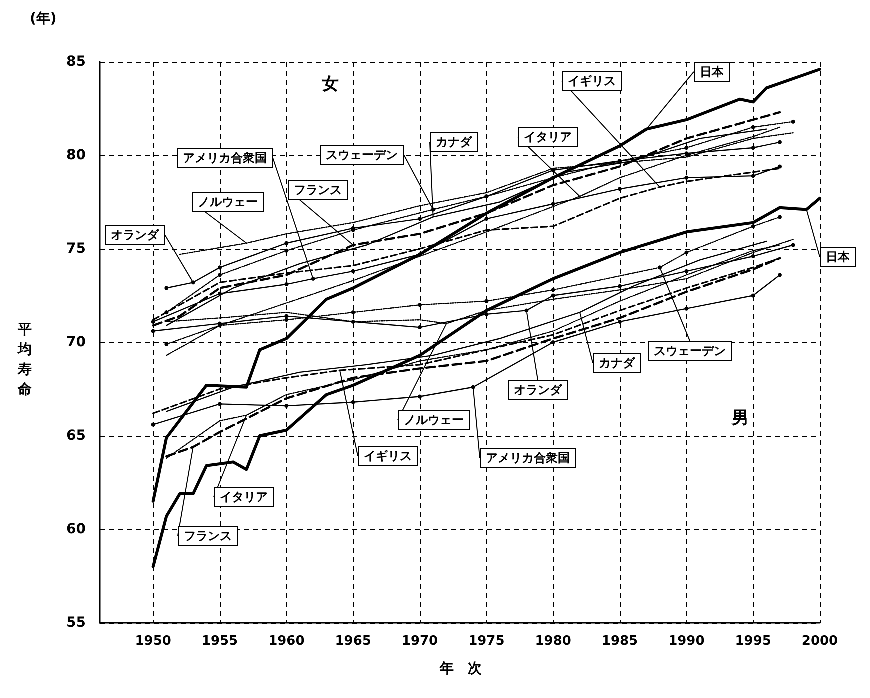  I want to click on x-tick-label: 1950, so click(153, 641).